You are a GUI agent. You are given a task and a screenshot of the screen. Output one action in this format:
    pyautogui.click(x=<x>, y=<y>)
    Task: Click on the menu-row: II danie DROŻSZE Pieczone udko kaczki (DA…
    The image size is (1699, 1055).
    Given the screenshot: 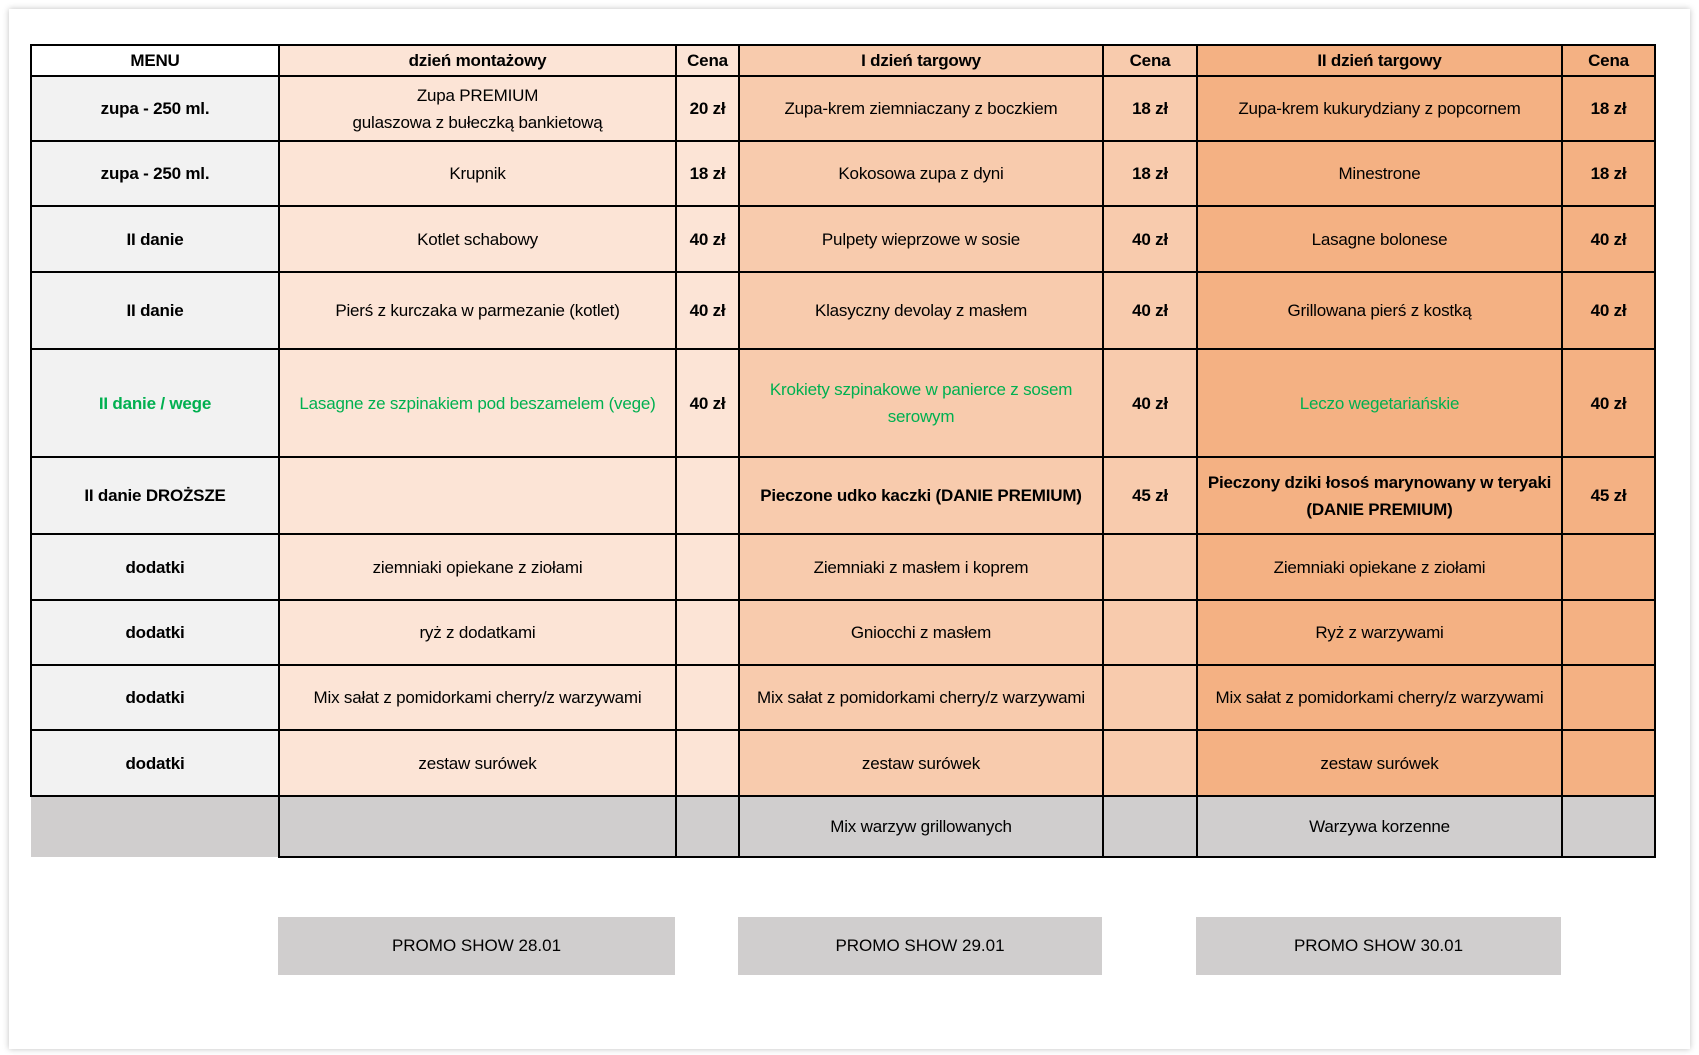 What is the action you would take?
    pyautogui.click(x=843, y=495)
    